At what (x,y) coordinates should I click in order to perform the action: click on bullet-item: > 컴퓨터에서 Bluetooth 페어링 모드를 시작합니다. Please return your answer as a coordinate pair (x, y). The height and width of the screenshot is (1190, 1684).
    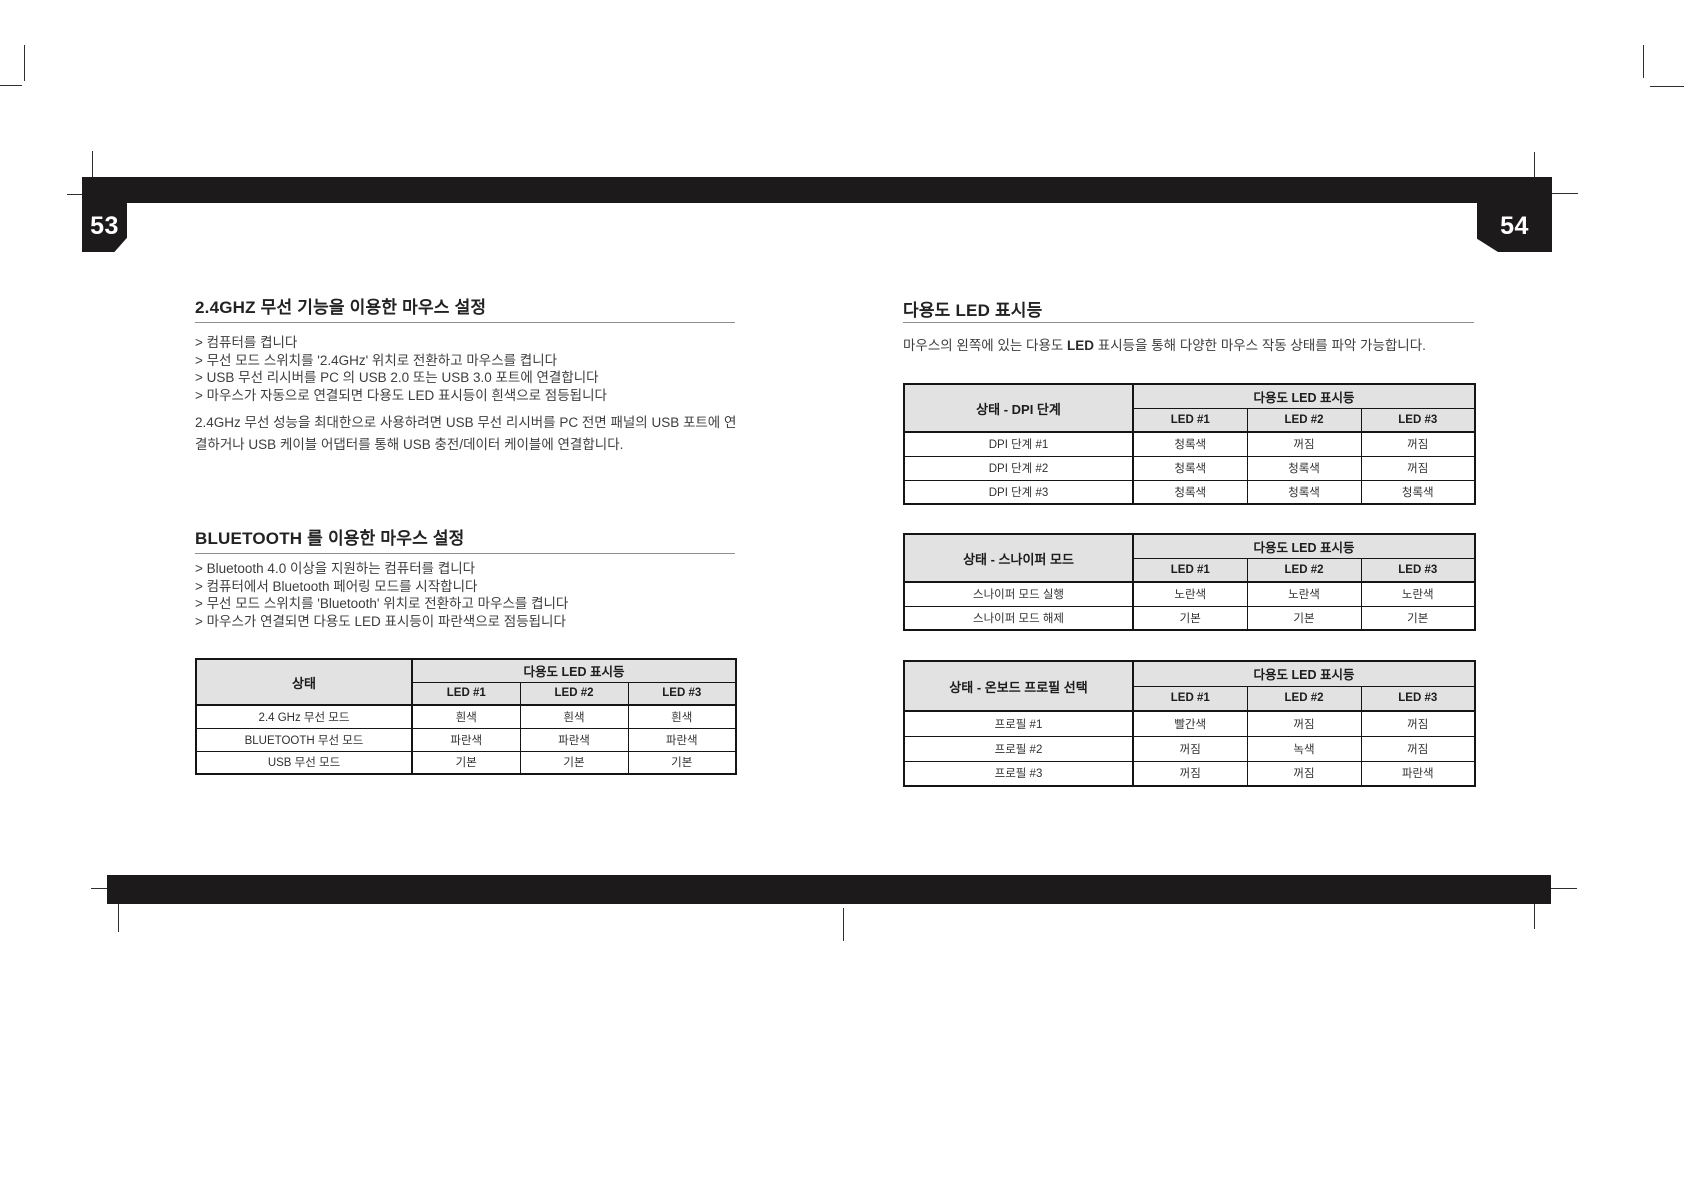
    Looking at the image, I should click on (336, 586).